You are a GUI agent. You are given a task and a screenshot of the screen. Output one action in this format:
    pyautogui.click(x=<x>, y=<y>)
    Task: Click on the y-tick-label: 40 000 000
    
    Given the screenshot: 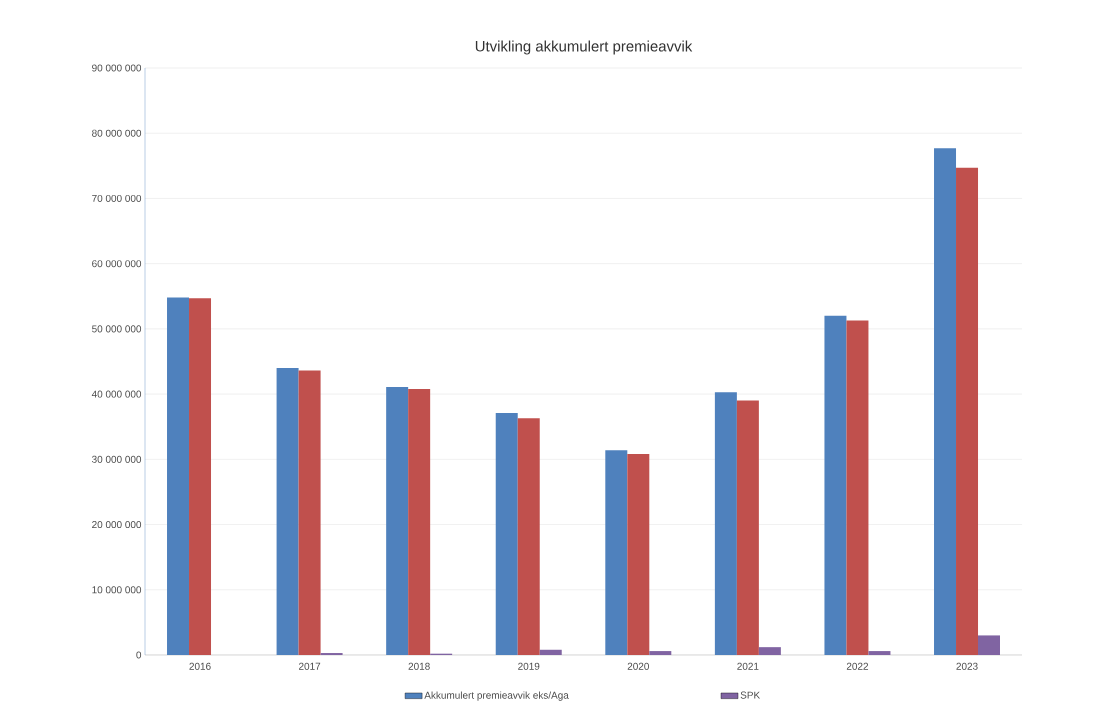 What is the action you would take?
    pyautogui.click(x=116, y=394)
    